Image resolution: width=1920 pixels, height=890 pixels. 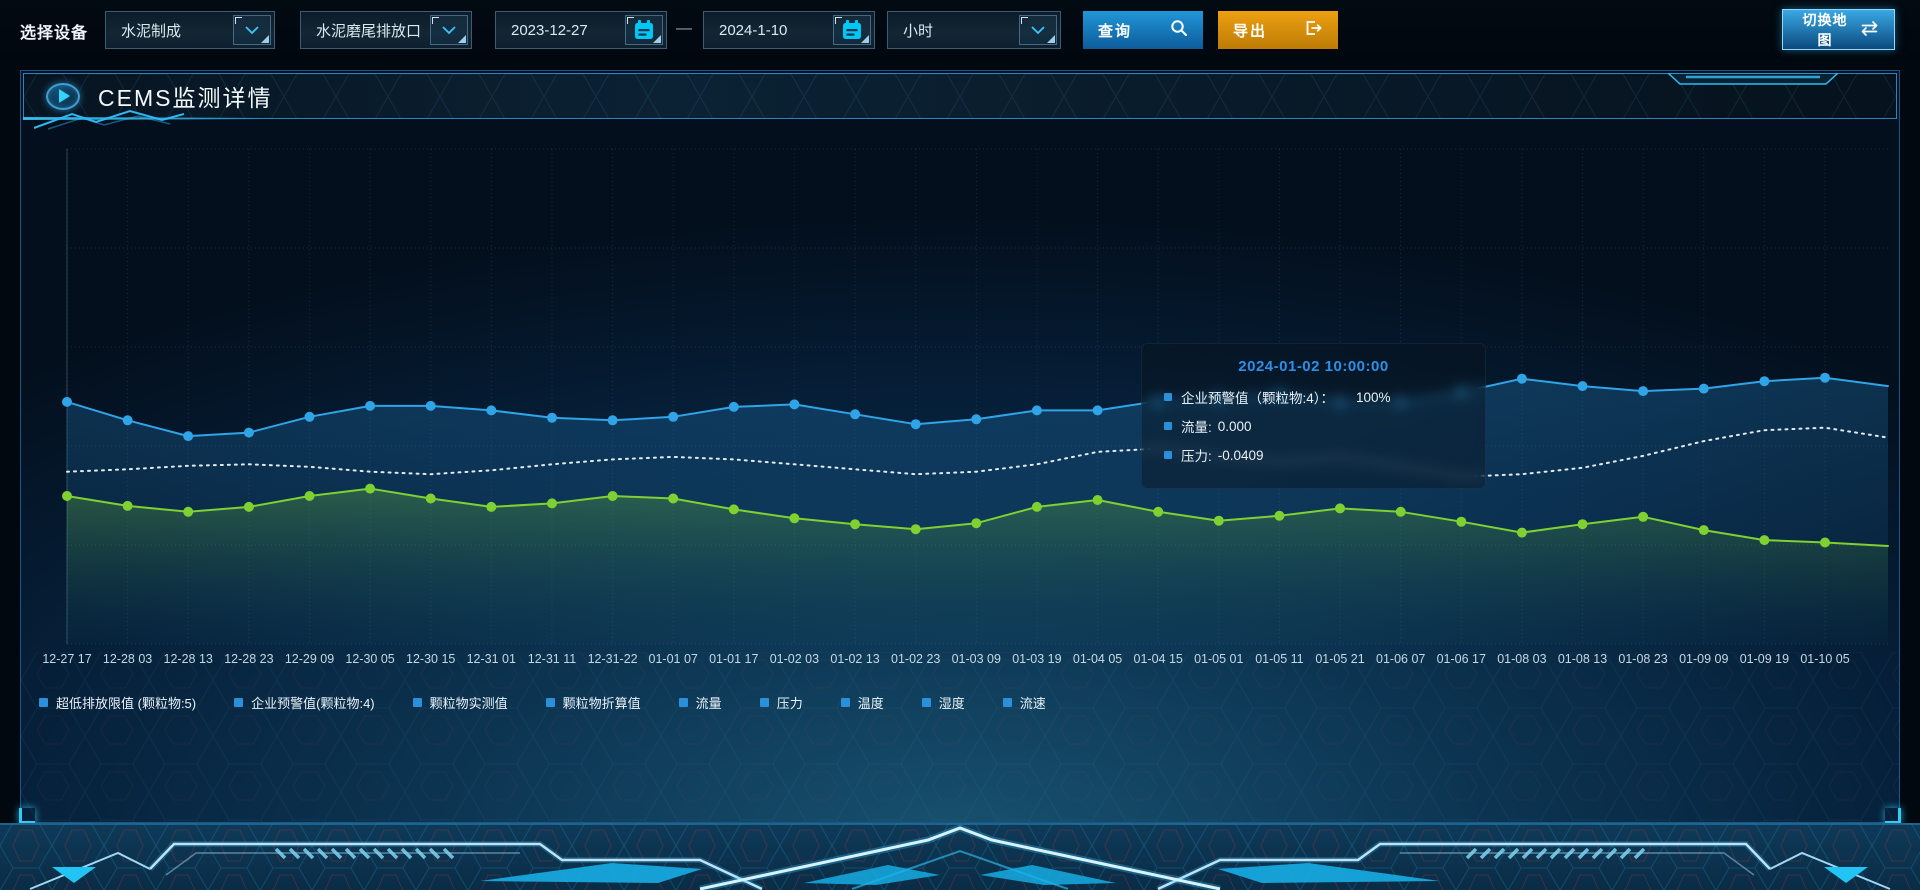 I want to click on outlet-select: 水泥磨尾排放口, so click(x=386, y=30).